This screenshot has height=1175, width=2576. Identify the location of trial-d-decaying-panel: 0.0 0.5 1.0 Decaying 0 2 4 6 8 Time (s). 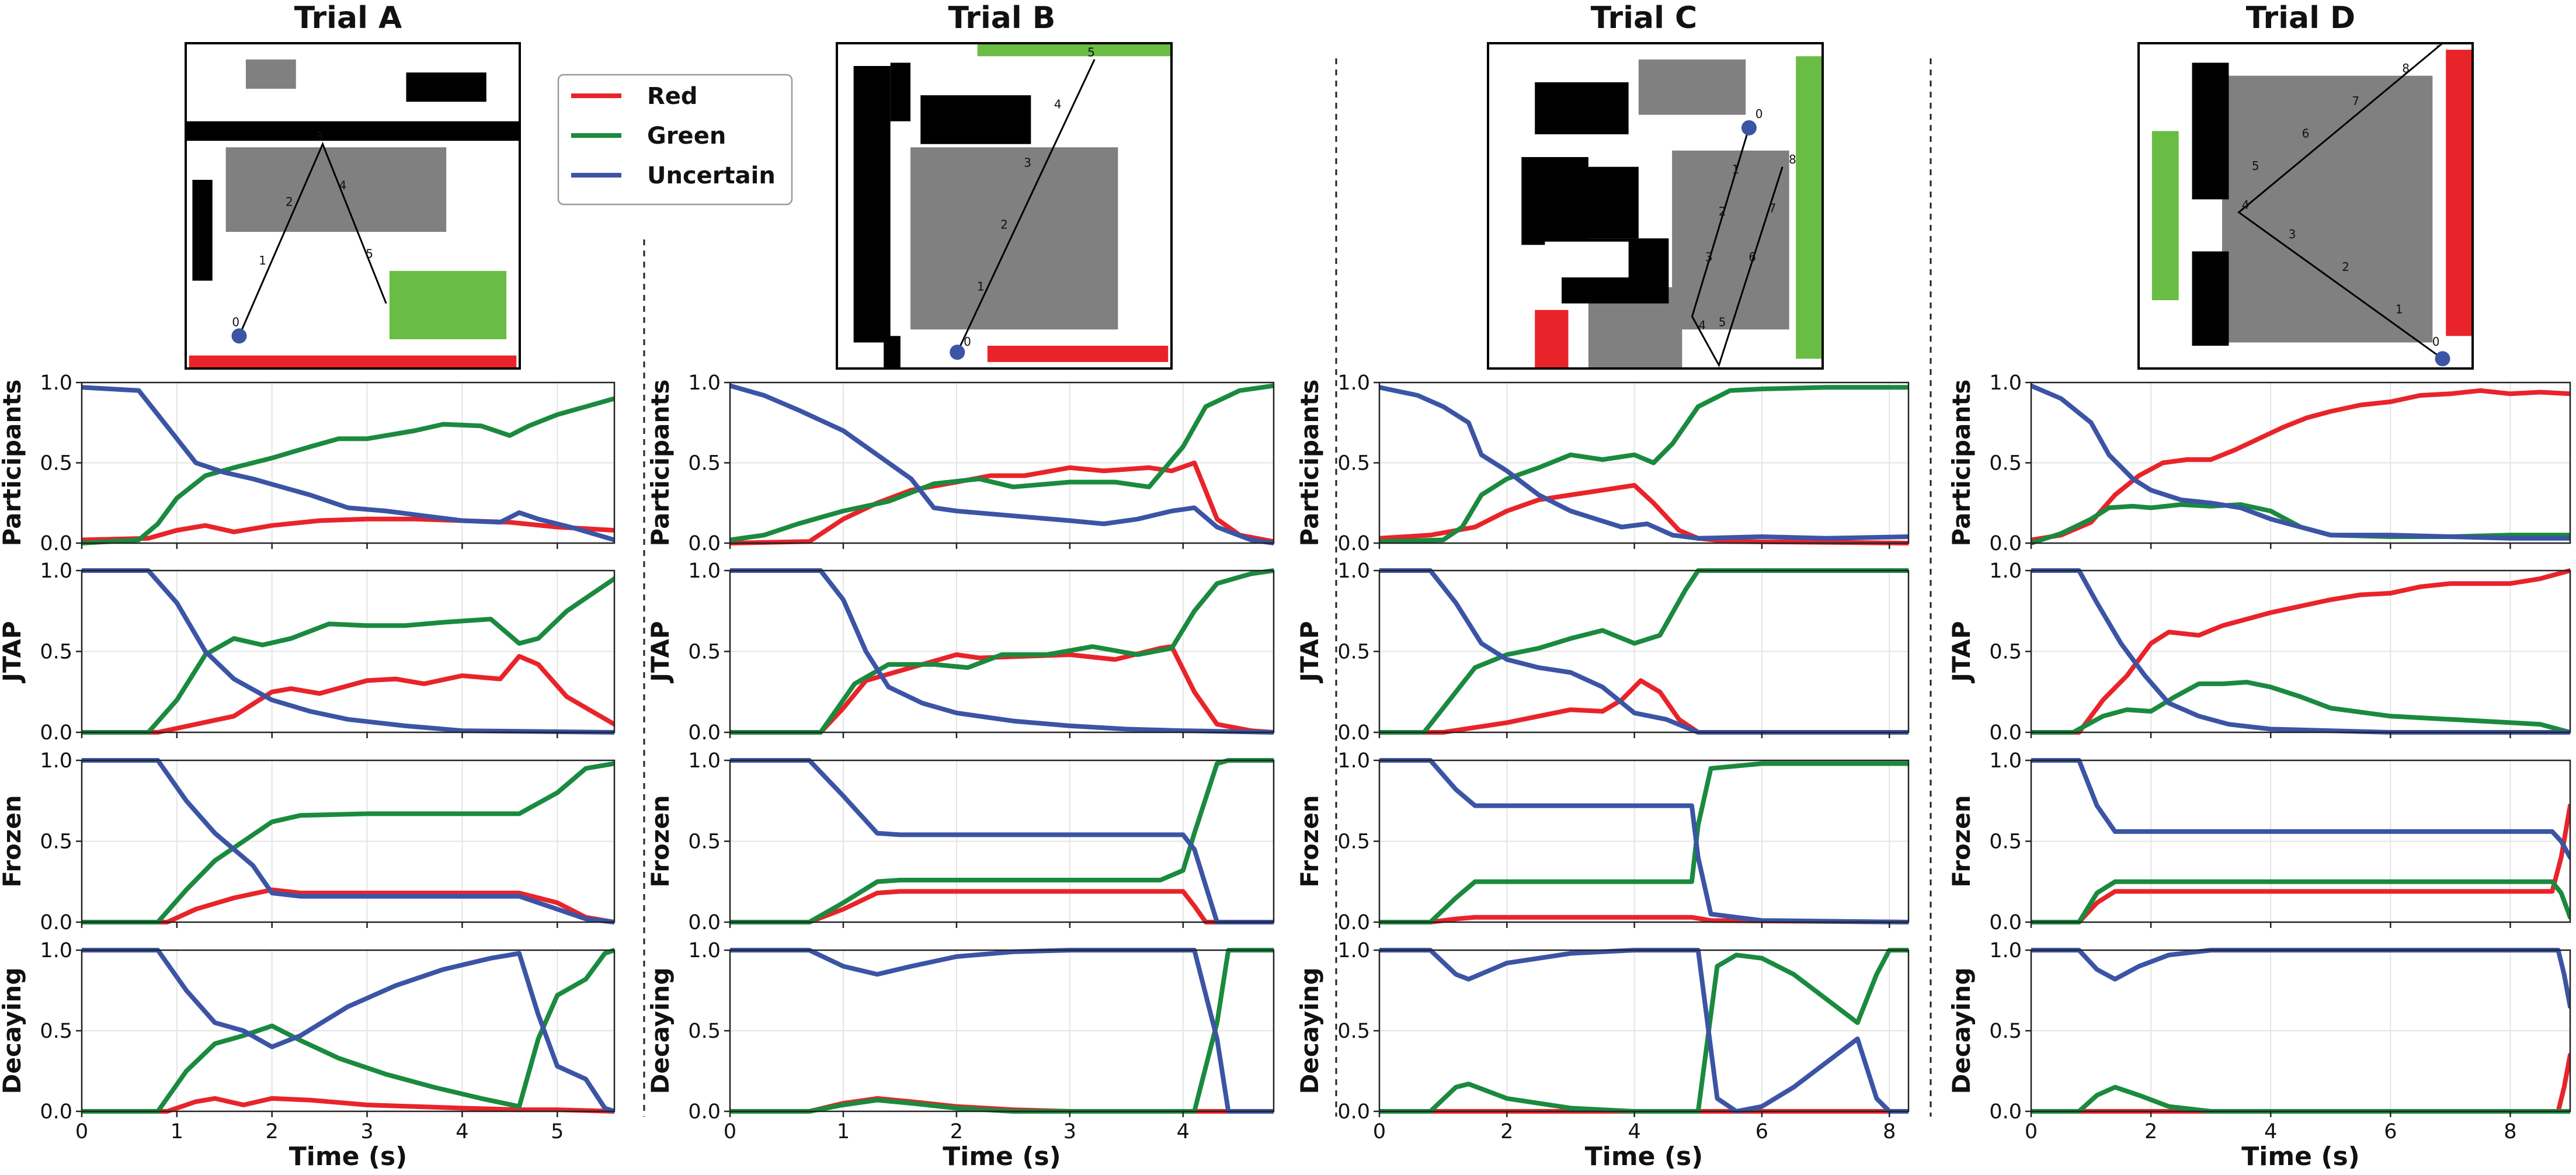
(2259, 1055).